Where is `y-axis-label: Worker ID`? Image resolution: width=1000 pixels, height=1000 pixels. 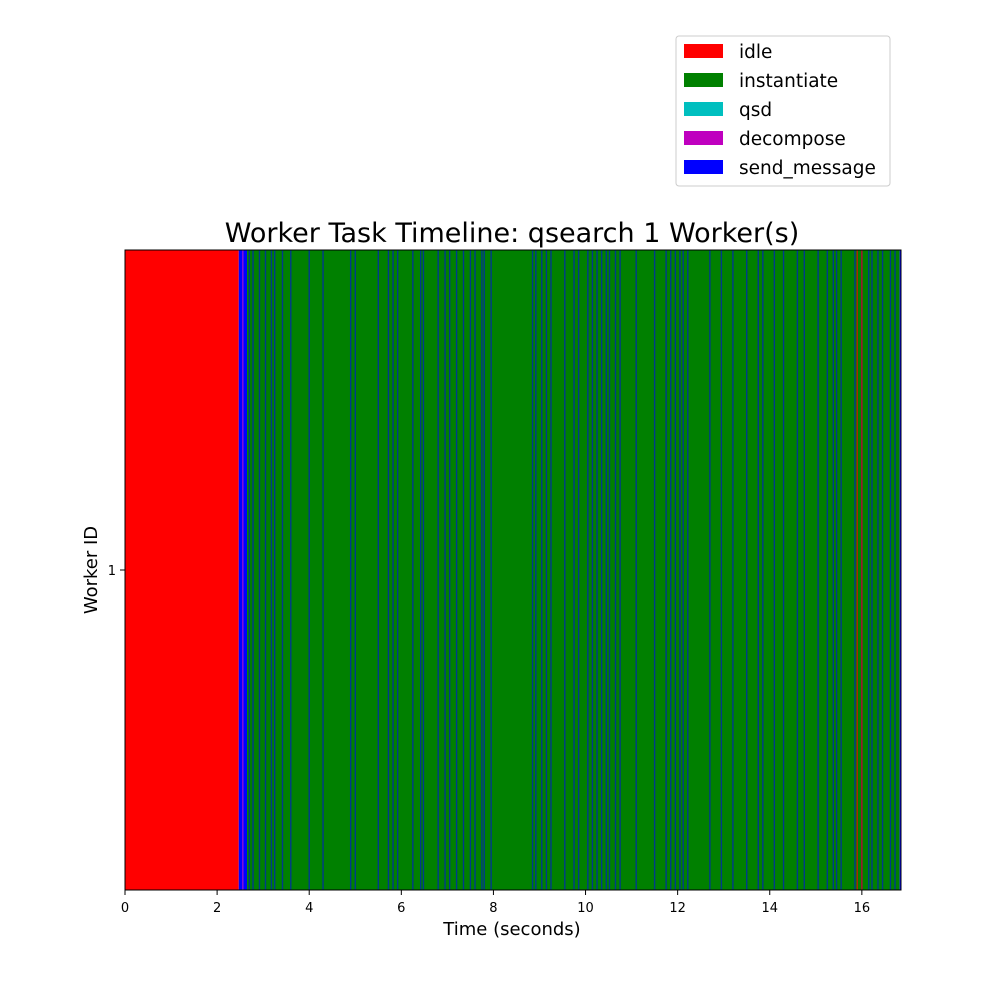 y-axis-label: Worker ID is located at coordinates (91, 570).